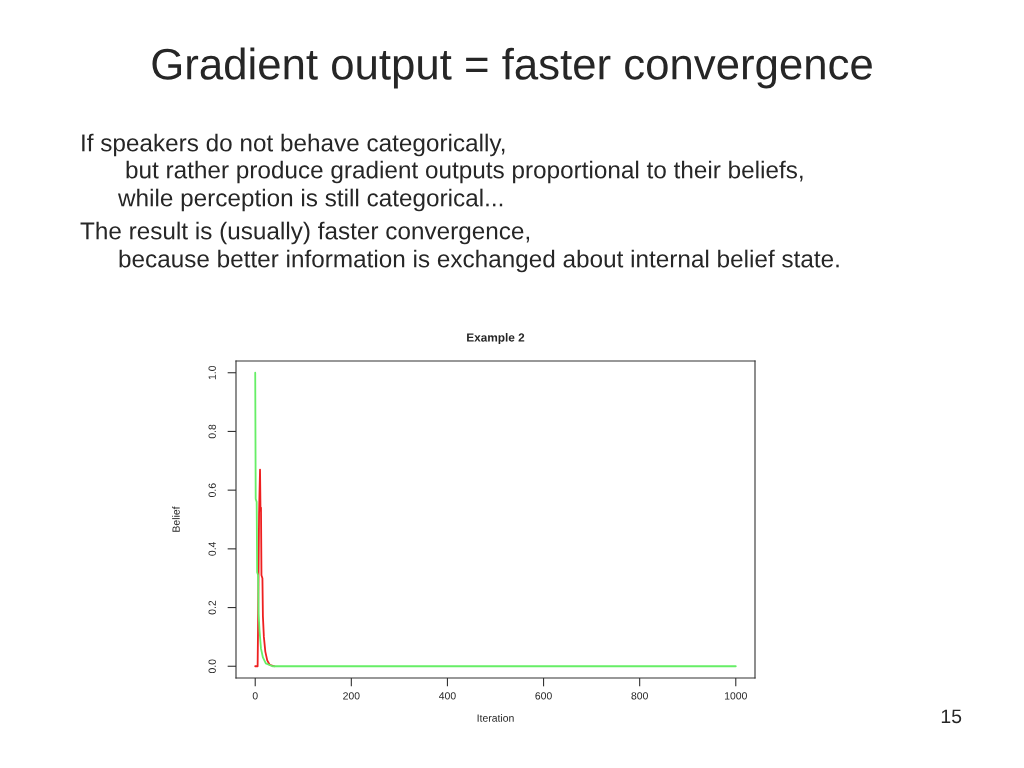 The height and width of the screenshot is (768, 1024). Describe the element at coordinates (212, 372) in the screenshot. I see `y-tick-label: 1.0` at that location.